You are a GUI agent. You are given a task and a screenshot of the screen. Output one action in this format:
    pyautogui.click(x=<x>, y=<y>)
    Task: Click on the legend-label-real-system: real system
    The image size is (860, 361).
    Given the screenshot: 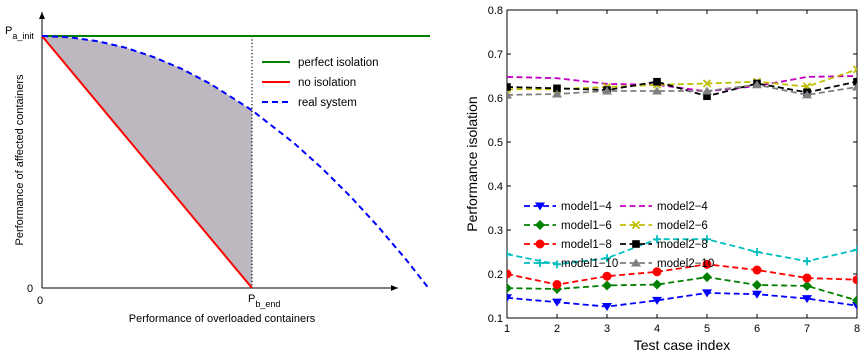 What is the action you would take?
    pyautogui.click(x=327, y=103)
    